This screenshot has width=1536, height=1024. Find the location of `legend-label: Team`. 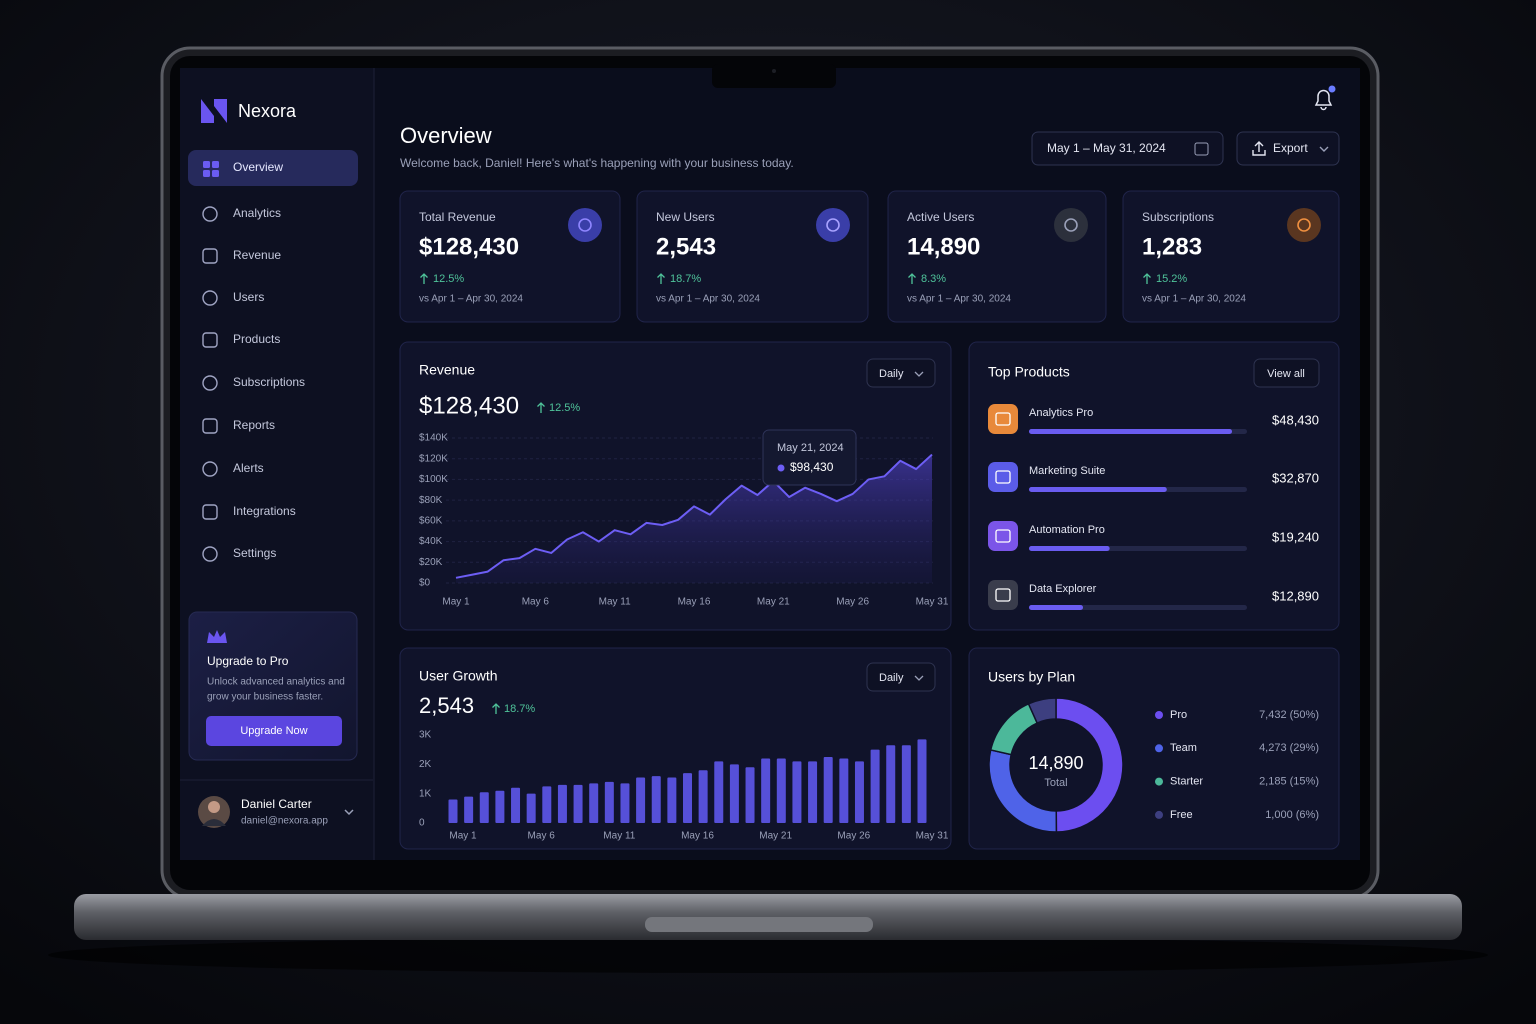

legend-label: Team is located at coordinates (1183, 748).